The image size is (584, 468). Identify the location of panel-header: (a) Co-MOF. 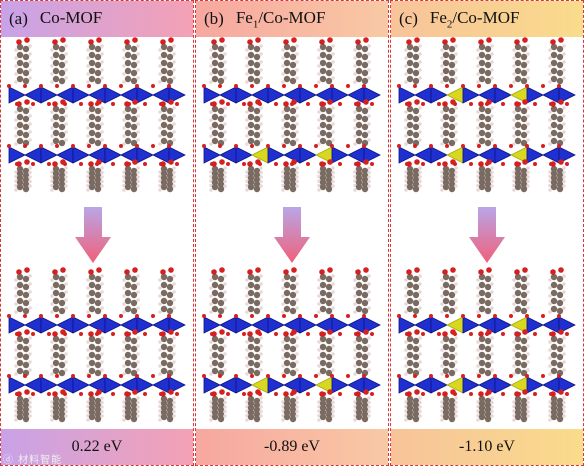
(97, 19).